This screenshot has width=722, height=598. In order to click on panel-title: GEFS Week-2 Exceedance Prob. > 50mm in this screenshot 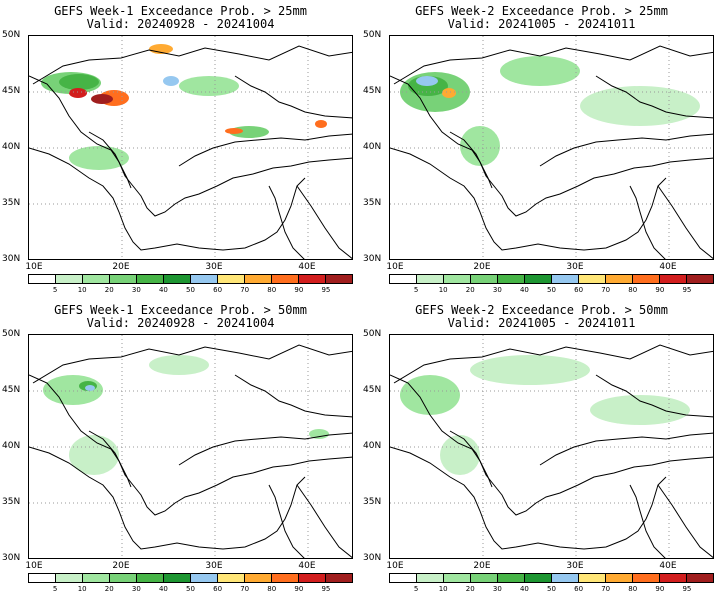, I will do `click(541, 310)`.